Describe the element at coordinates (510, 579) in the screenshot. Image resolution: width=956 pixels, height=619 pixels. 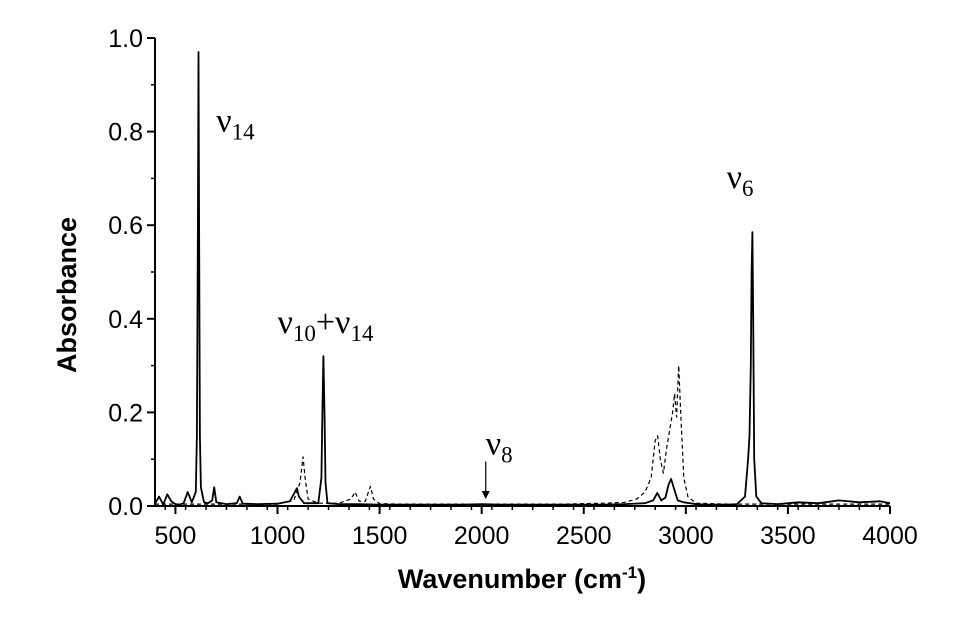
I see `x-axis-title-main: Wavenumber (cm` at that location.